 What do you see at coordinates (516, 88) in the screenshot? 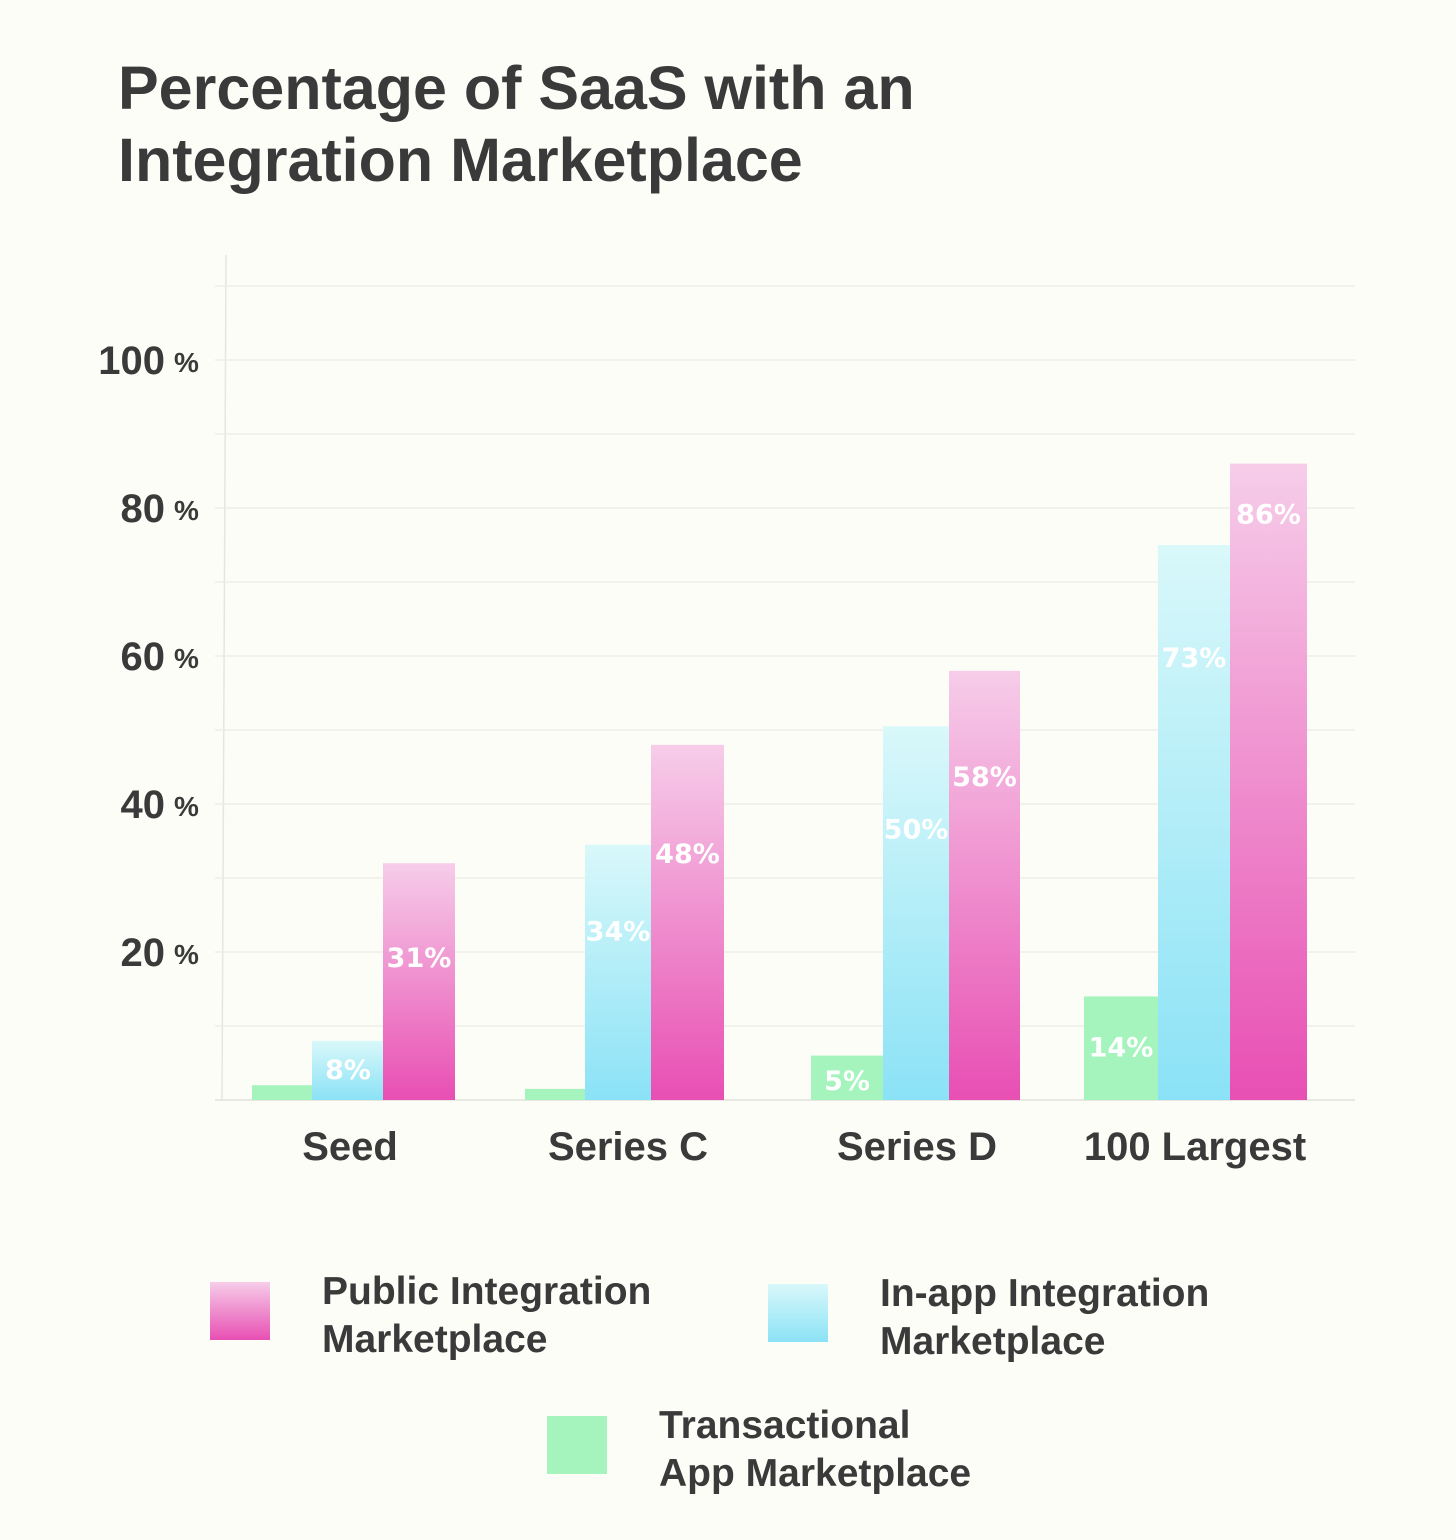
I see `chart-title-line-1: Percentage of SaaS with an` at bounding box center [516, 88].